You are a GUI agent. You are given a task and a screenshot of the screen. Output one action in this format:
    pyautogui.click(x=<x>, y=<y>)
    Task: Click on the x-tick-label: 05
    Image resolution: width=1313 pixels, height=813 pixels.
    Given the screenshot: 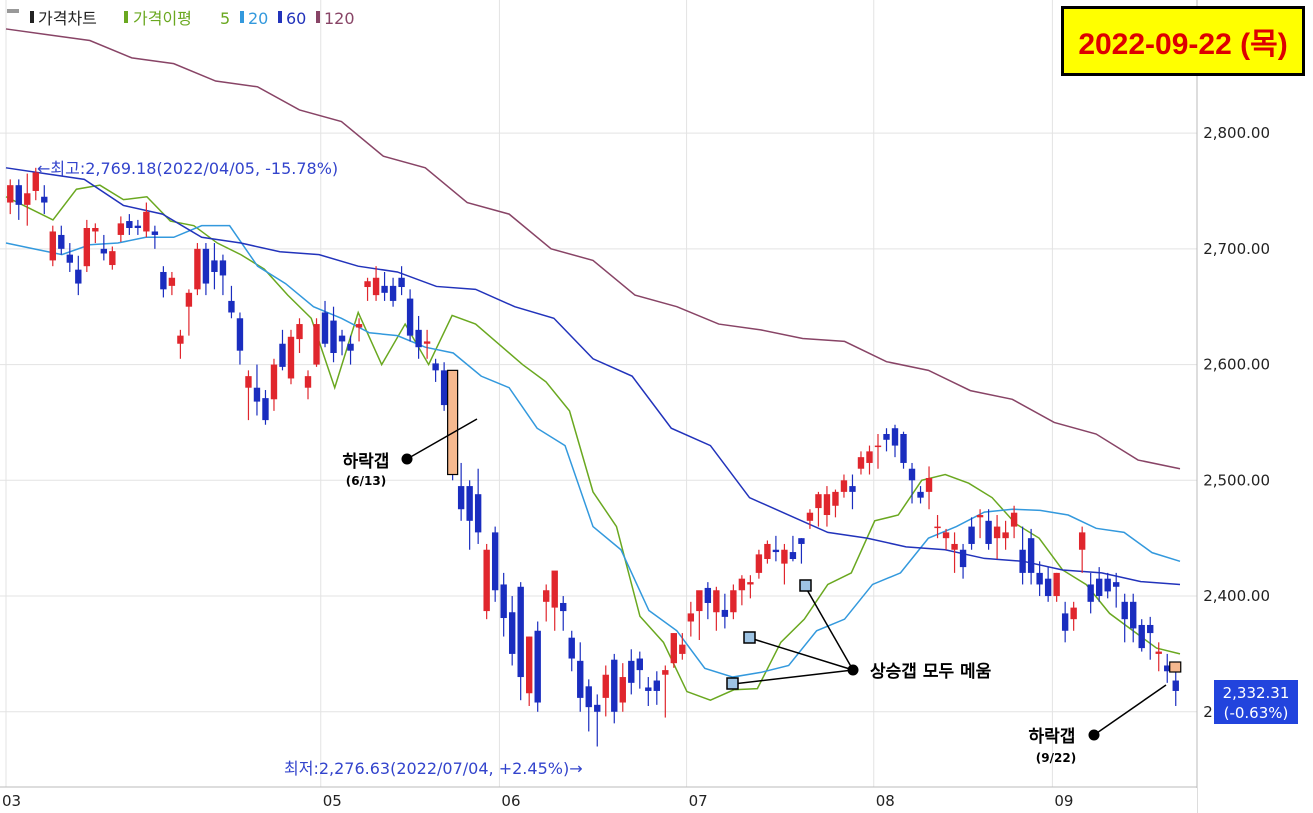 What is the action you would take?
    pyautogui.click(x=332, y=801)
    